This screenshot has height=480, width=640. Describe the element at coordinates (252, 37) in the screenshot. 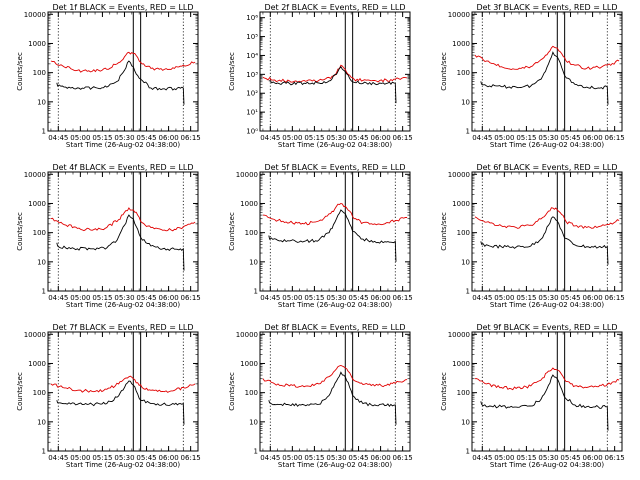

I see `y-tick-label: 10⁵` at that location.